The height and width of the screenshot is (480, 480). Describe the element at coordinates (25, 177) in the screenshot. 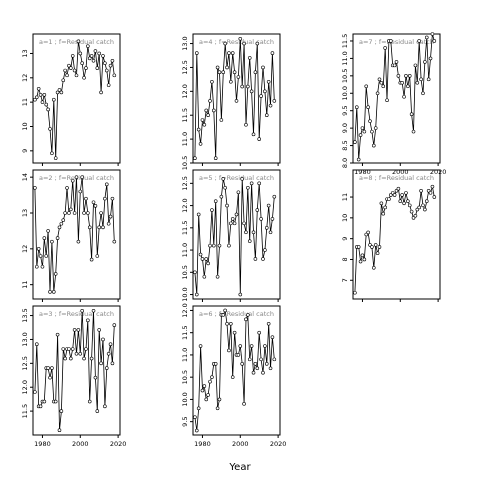

I see `y-tick-label: 14` at that location.